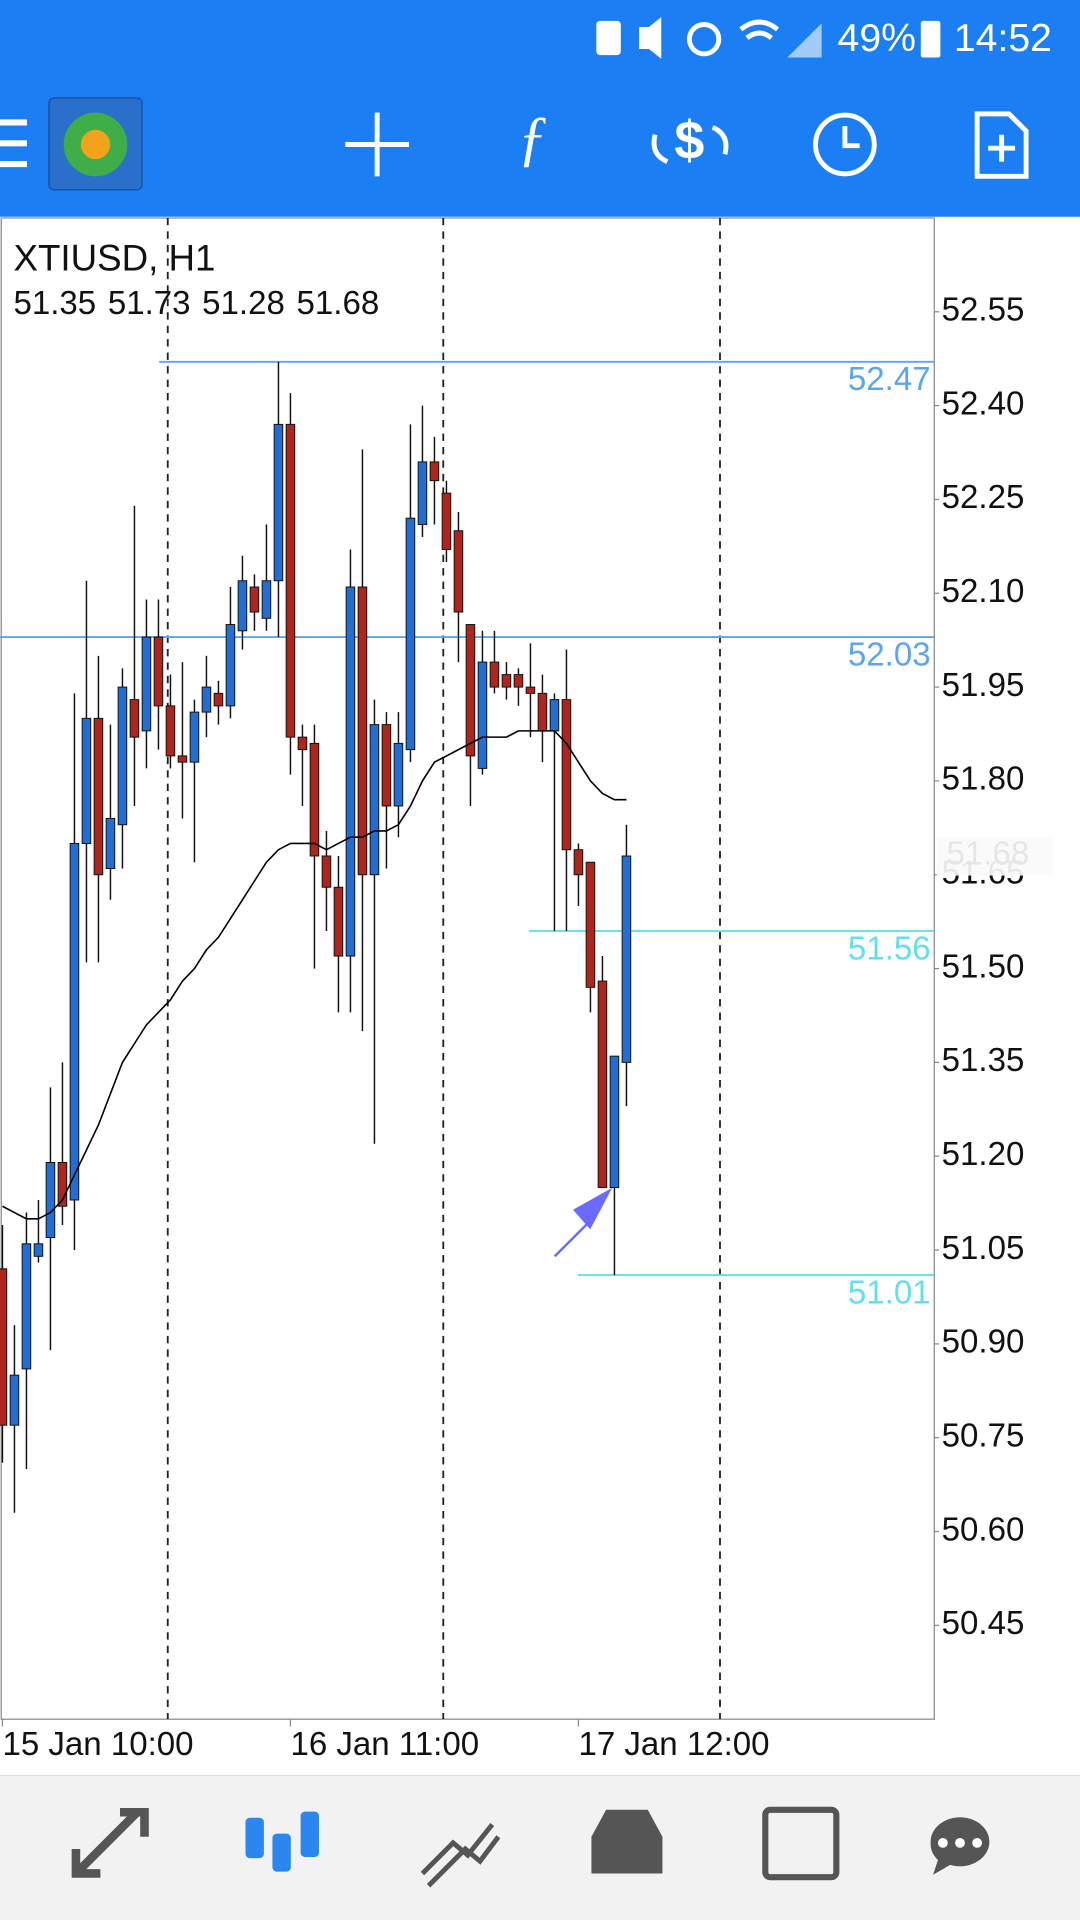  I want to click on y-tick-label: 50.75, so click(983, 1435).